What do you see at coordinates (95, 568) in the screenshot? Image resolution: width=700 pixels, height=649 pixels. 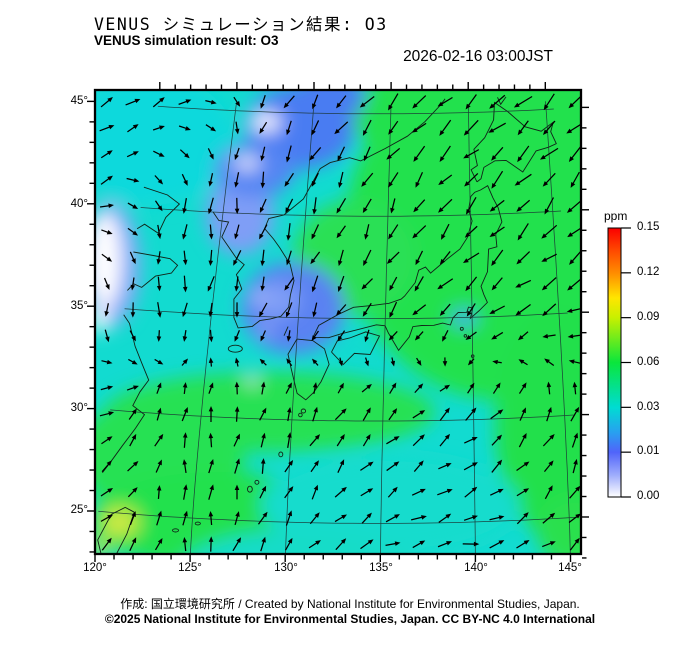 I see `lon-tick-label-120: 120°` at bounding box center [95, 568].